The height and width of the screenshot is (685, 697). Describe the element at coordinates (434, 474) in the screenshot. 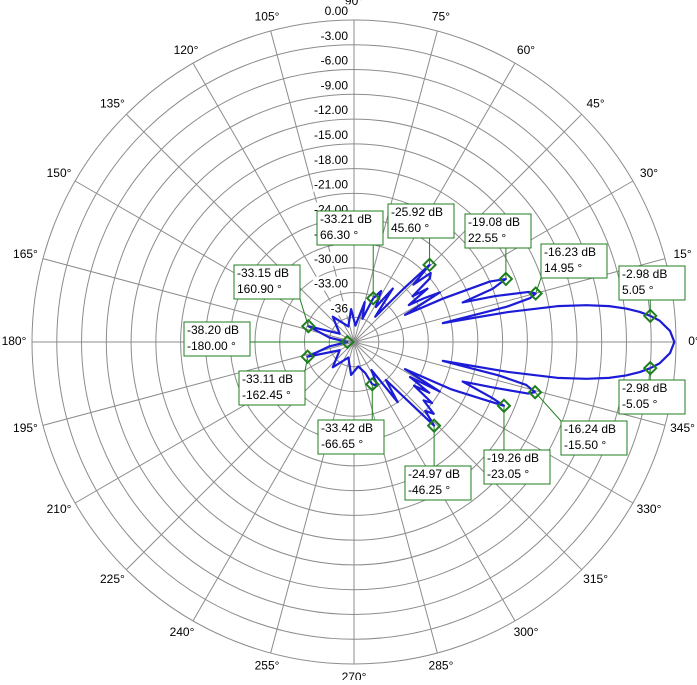

I see `callout-value: -24.97 dB` at that location.